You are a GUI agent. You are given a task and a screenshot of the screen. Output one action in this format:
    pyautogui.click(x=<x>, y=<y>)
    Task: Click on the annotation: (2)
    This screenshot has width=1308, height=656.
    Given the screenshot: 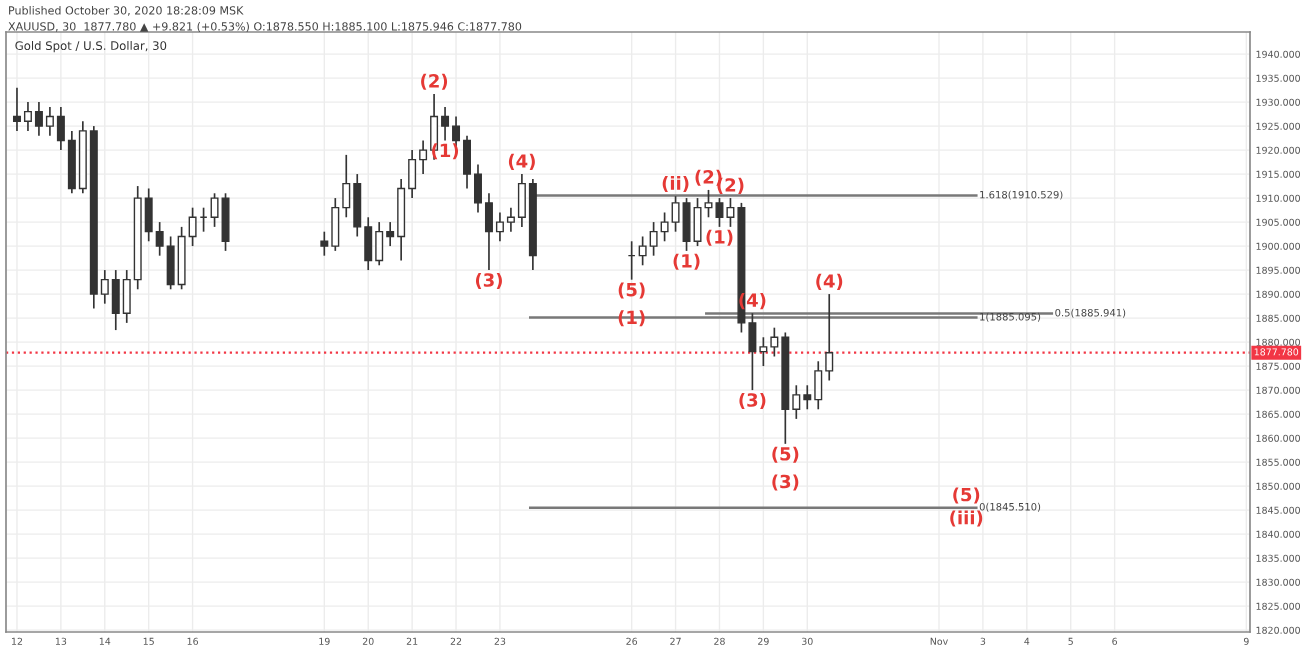 What is the action you would take?
    pyautogui.click(x=434, y=81)
    